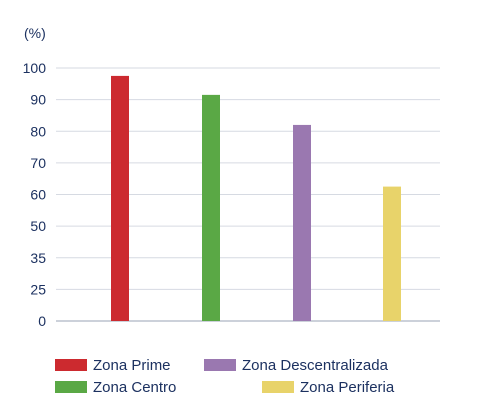 Image resolution: width=482 pixels, height=407 pixels. I want to click on y-tick-label: 90, so click(38, 100).